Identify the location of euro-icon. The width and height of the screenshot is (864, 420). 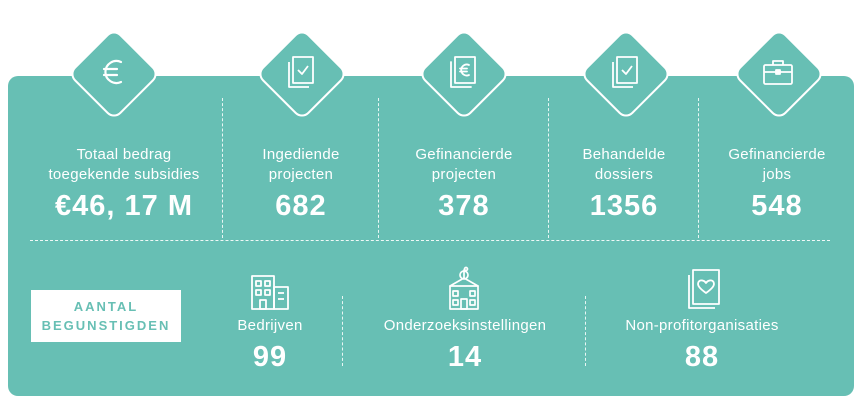
(114, 72).